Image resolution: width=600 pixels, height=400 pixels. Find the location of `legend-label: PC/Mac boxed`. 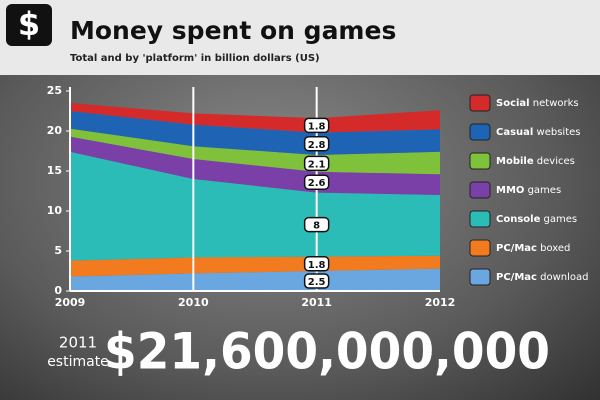

legend-label: PC/Mac boxed is located at coordinates (533, 248).